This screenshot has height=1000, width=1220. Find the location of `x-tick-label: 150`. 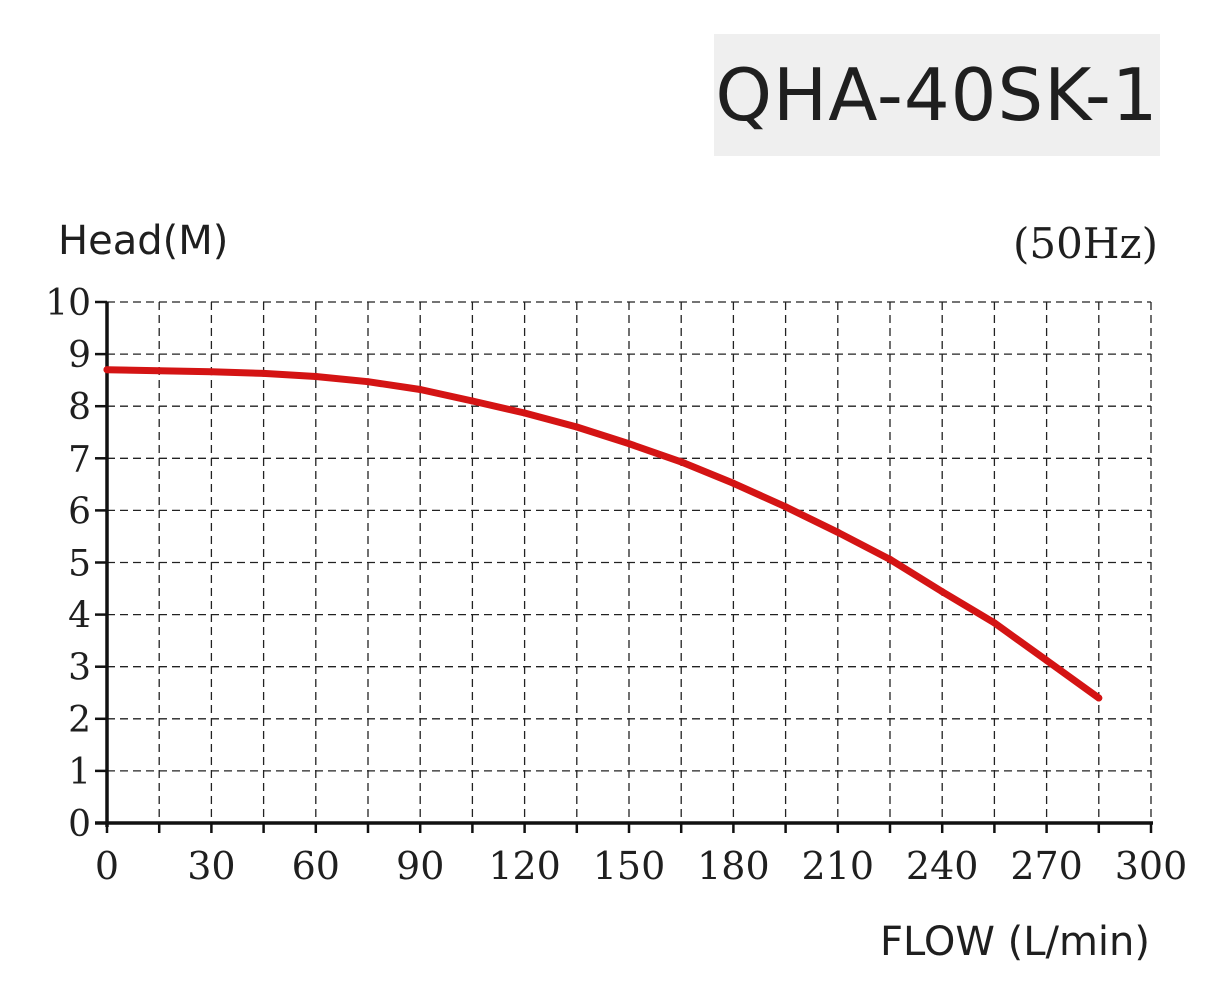

x-tick-label: 150 is located at coordinates (629, 866).